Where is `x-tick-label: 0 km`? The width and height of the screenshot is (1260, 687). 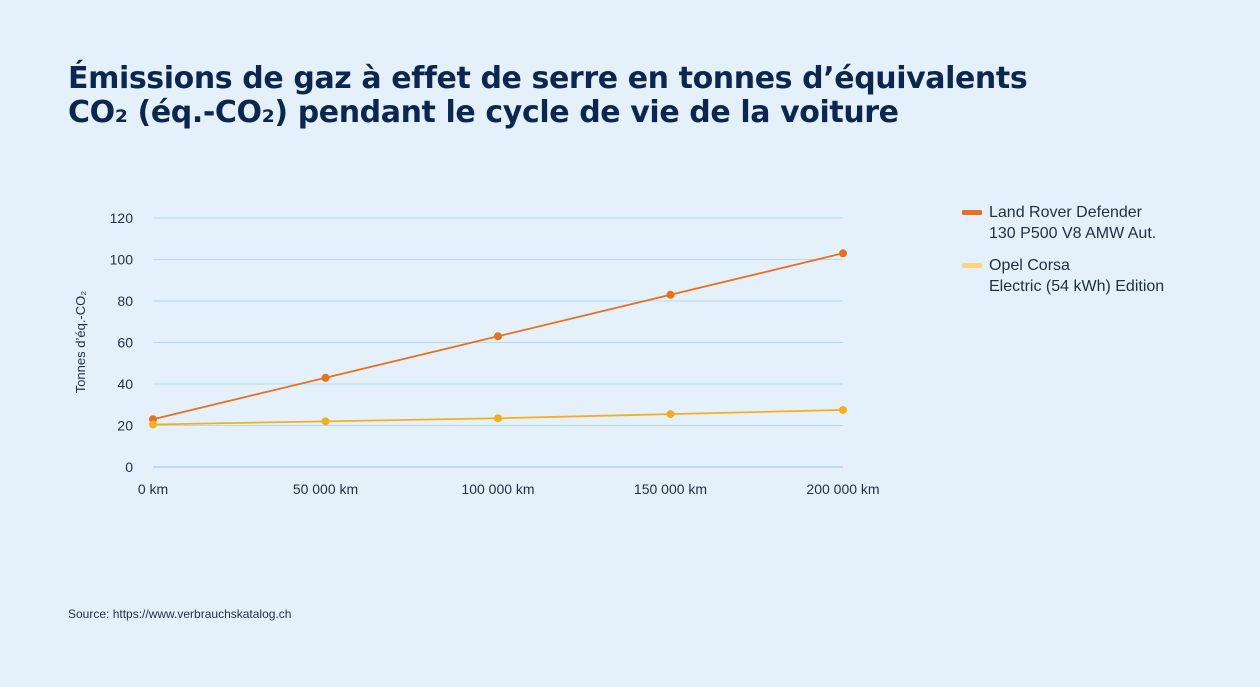
x-tick-label: 0 km is located at coordinates (153, 489).